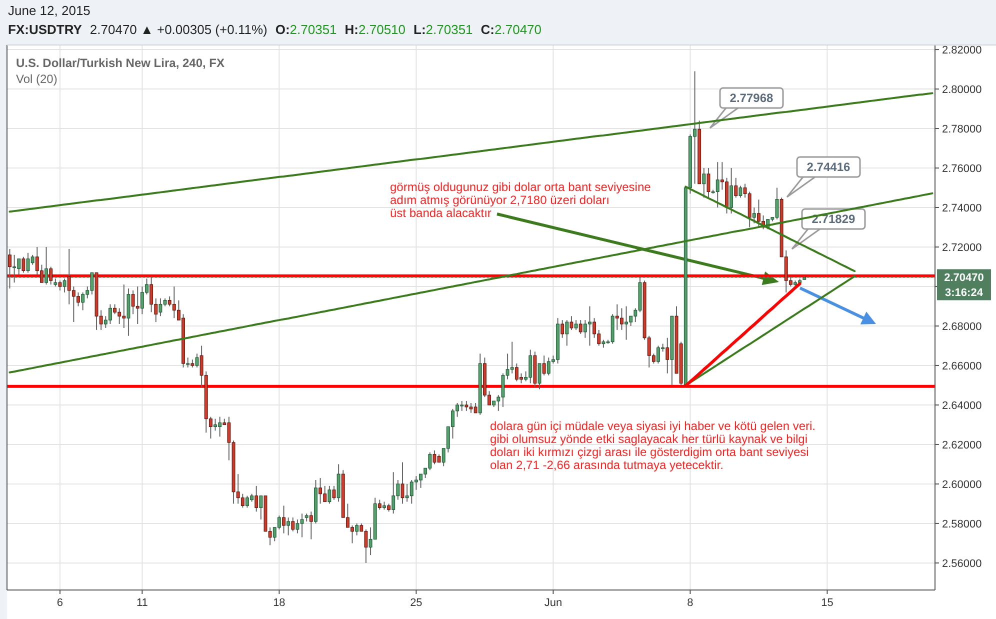  Describe the element at coordinates (964, 278) in the screenshot. I see `ref-line-label: 2.70470` at that location.